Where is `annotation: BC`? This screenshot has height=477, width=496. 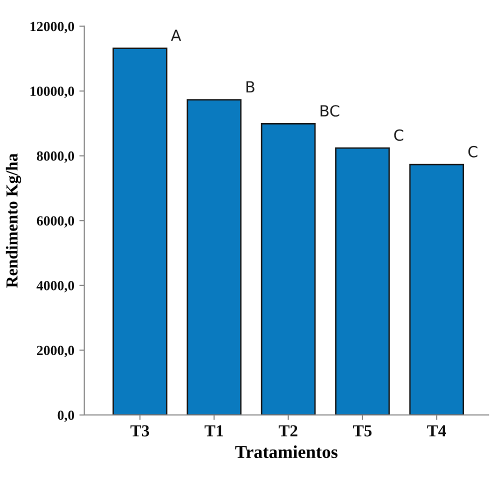 annotation: BC is located at coordinates (330, 111).